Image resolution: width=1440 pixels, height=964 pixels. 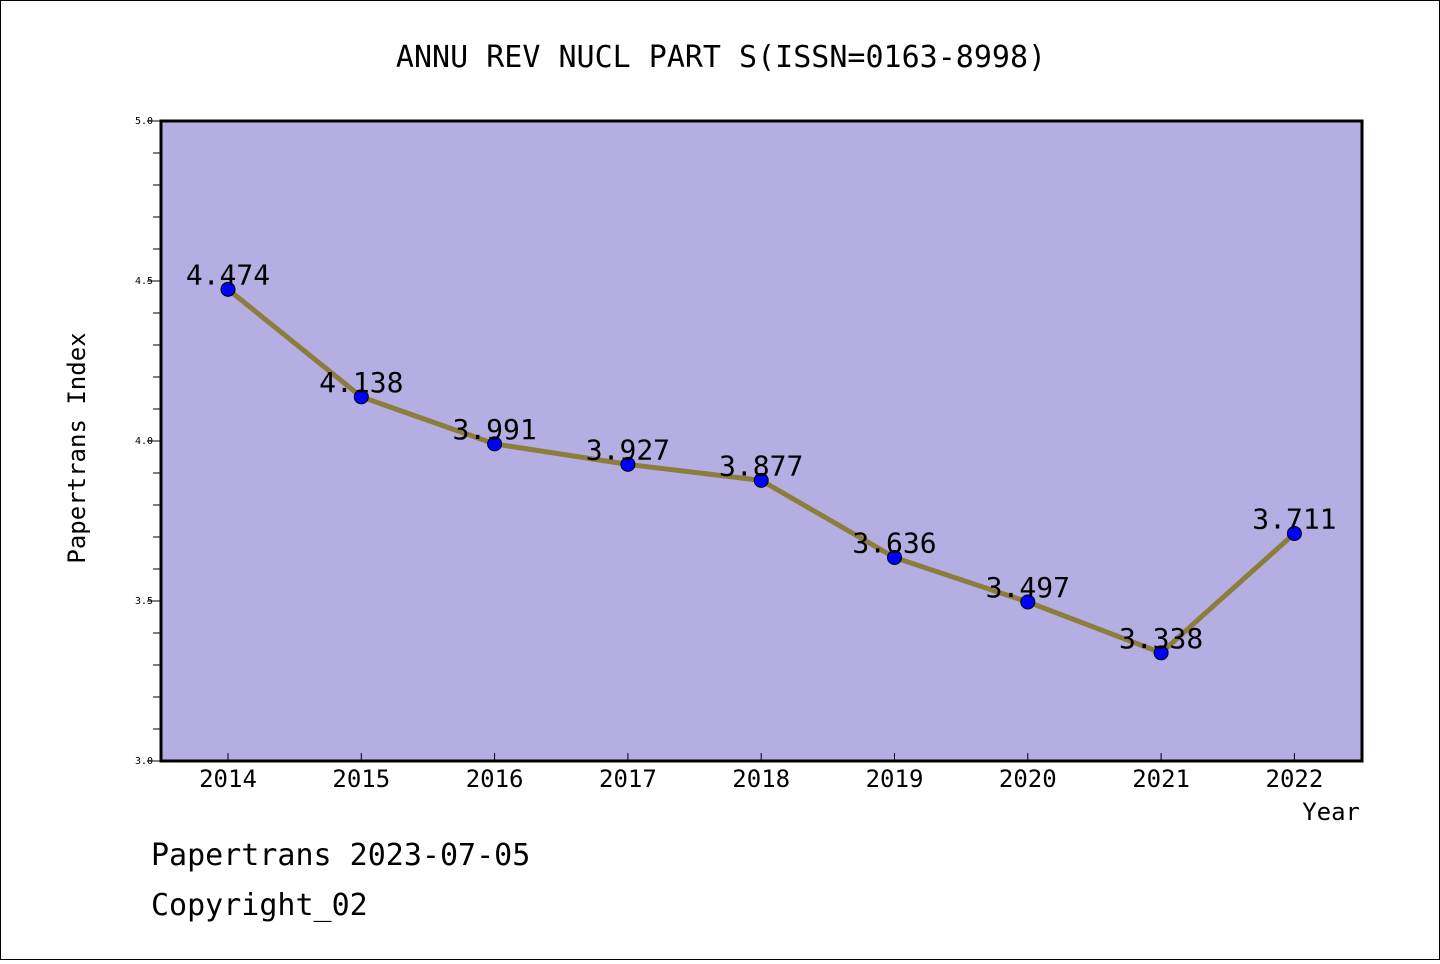 What do you see at coordinates (340, 855) in the screenshot?
I see `footer-date: Papertrans 2023-07-05` at bounding box center [340, 855].